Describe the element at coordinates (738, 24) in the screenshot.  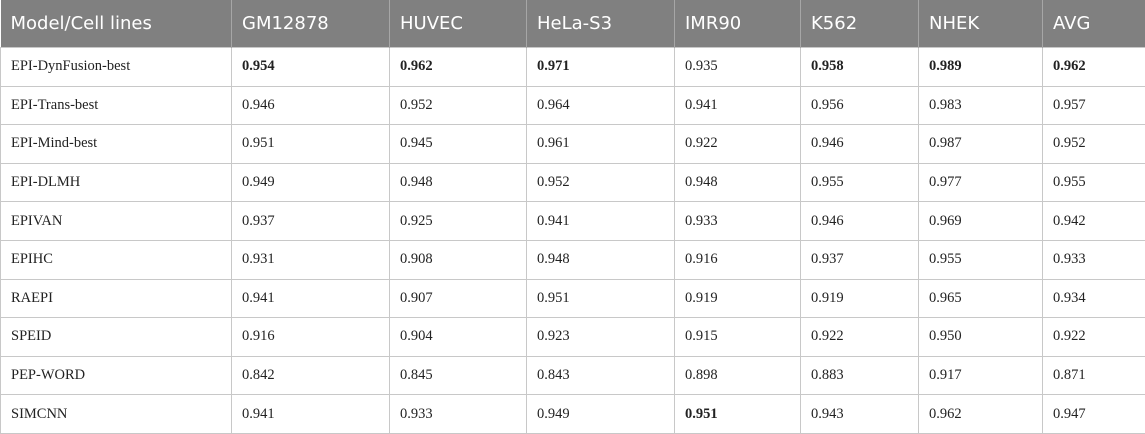
I see `header-cell: IMR90` at that location.